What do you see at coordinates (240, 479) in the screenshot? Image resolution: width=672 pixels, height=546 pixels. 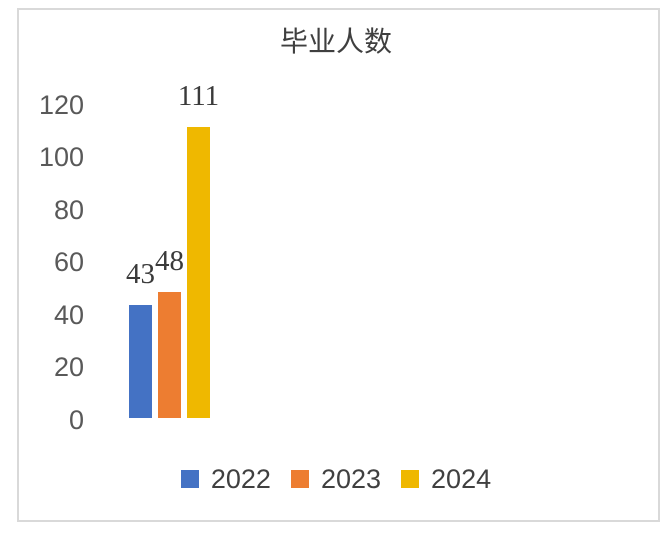 I see `legend-label: 2022` at bounding box center [240, 479].